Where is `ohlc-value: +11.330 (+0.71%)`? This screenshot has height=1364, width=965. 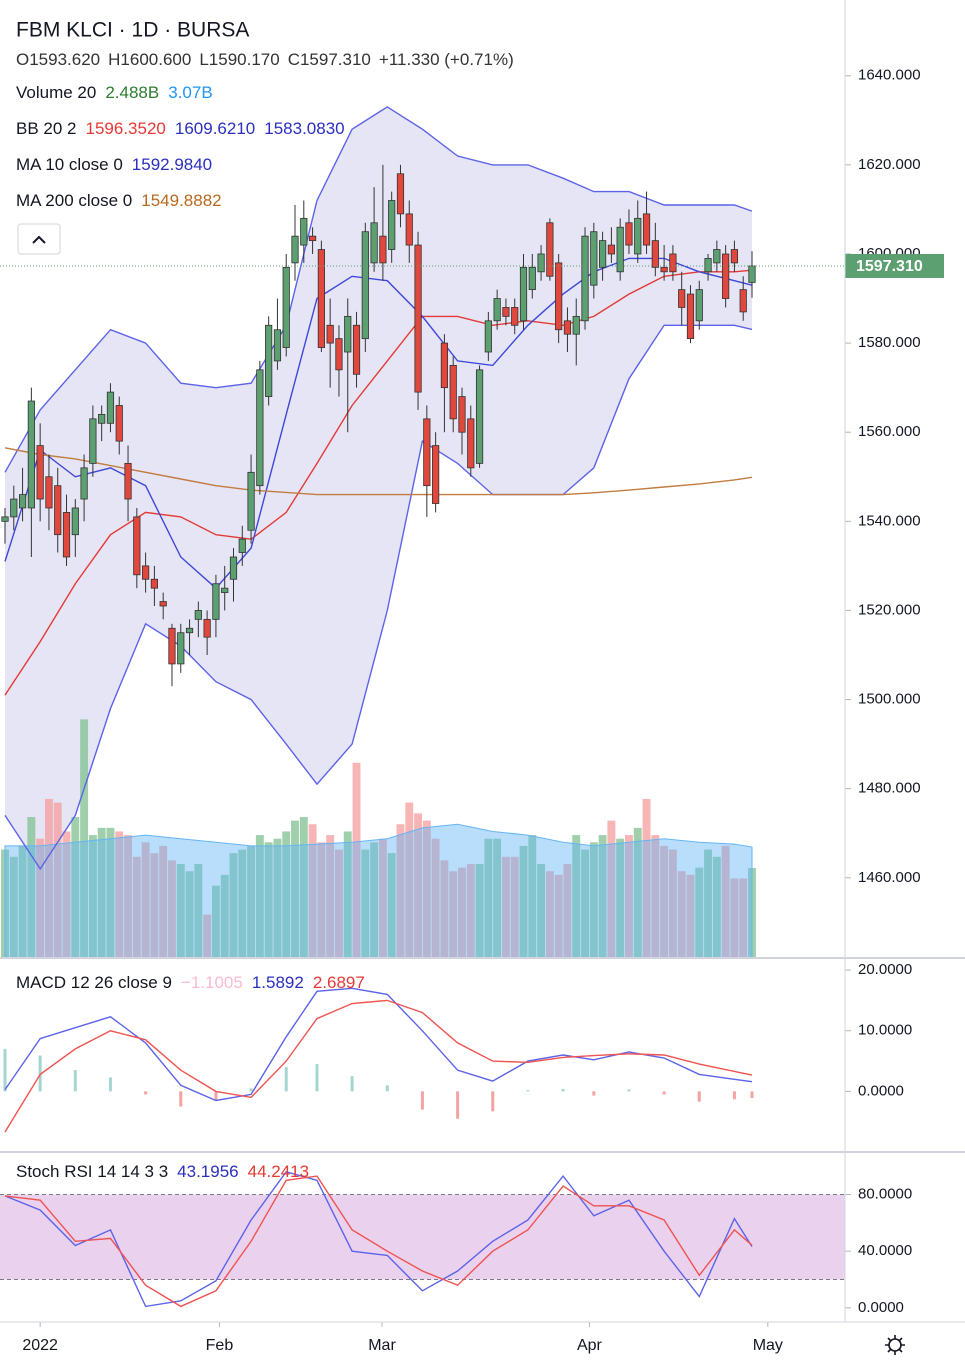
ohlc-value: +11.330 (+0.71%) is located at coordinates (446, 59).